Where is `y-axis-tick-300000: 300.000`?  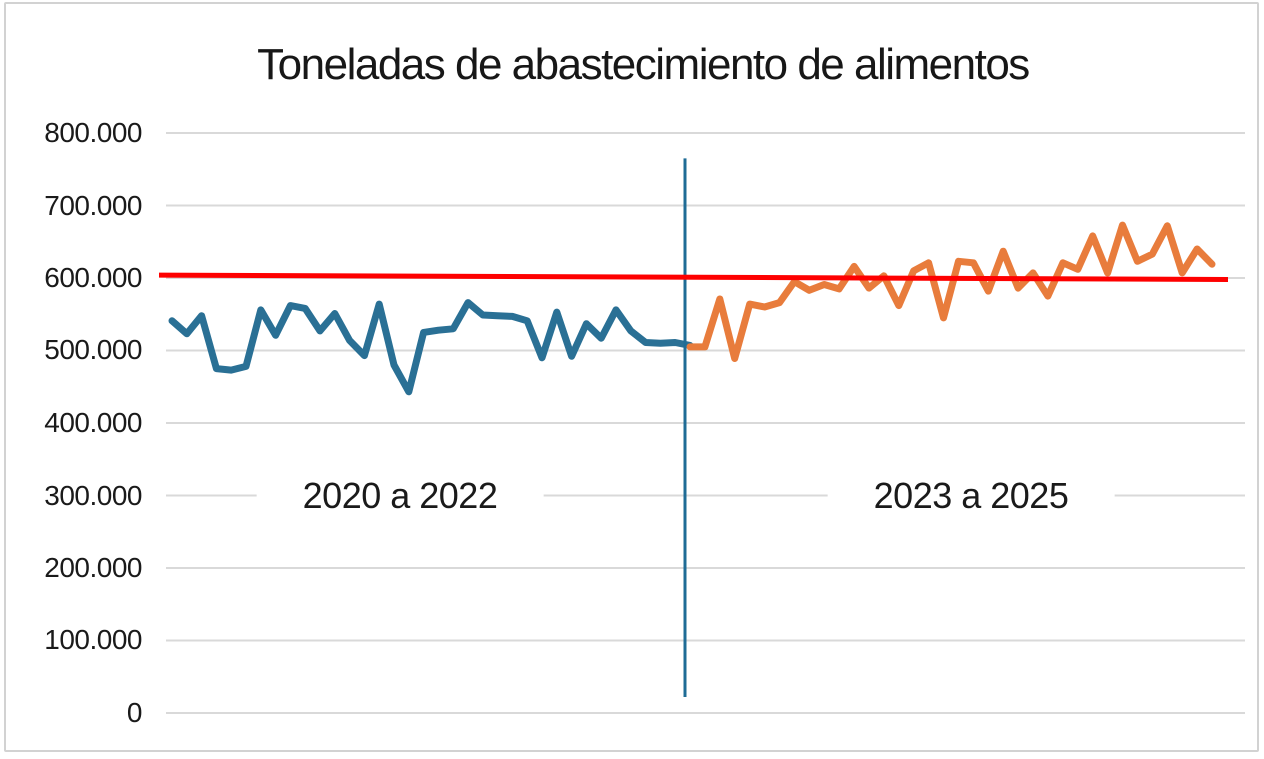 y-axis-tick-300000: 300.000 is located at coordinates (93, 495).